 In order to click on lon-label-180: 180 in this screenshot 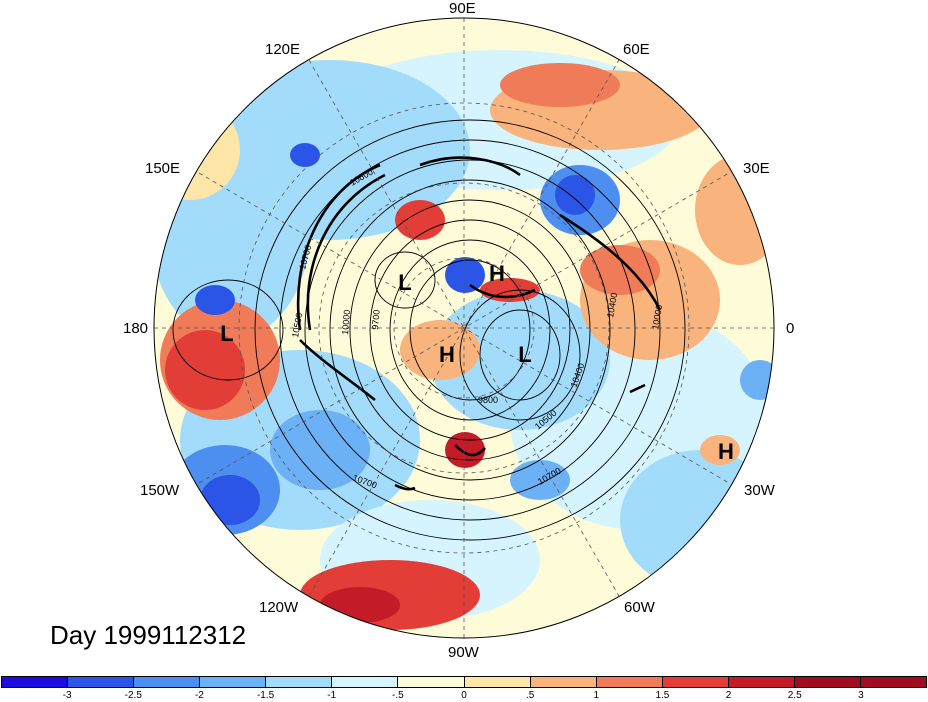, I will do `click(136, 328)`.